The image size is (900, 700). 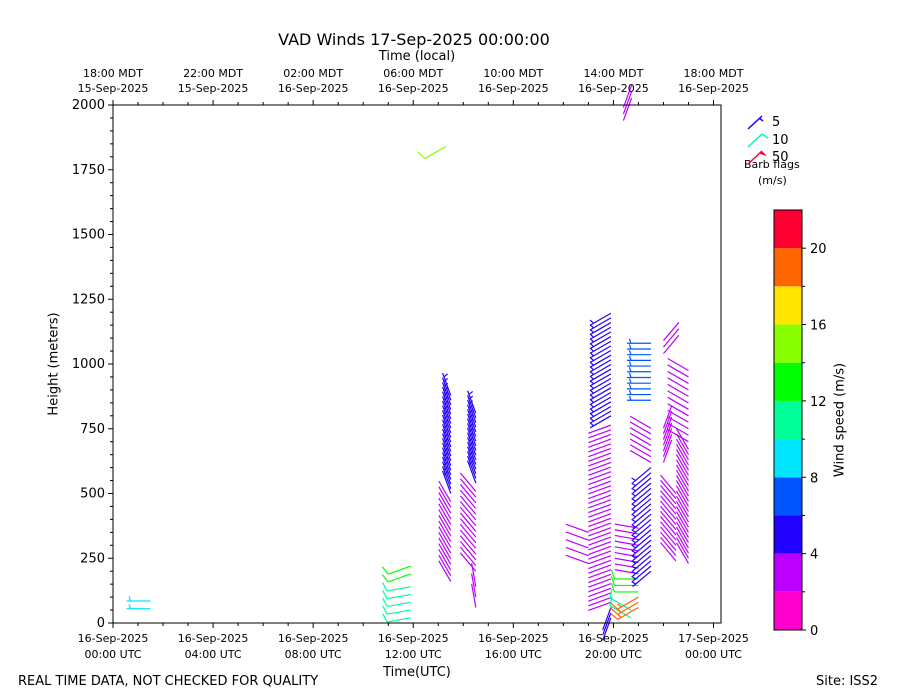 I want to click on x-tick-label-date: 16-Sep-2025, so click(x=513, y=638).